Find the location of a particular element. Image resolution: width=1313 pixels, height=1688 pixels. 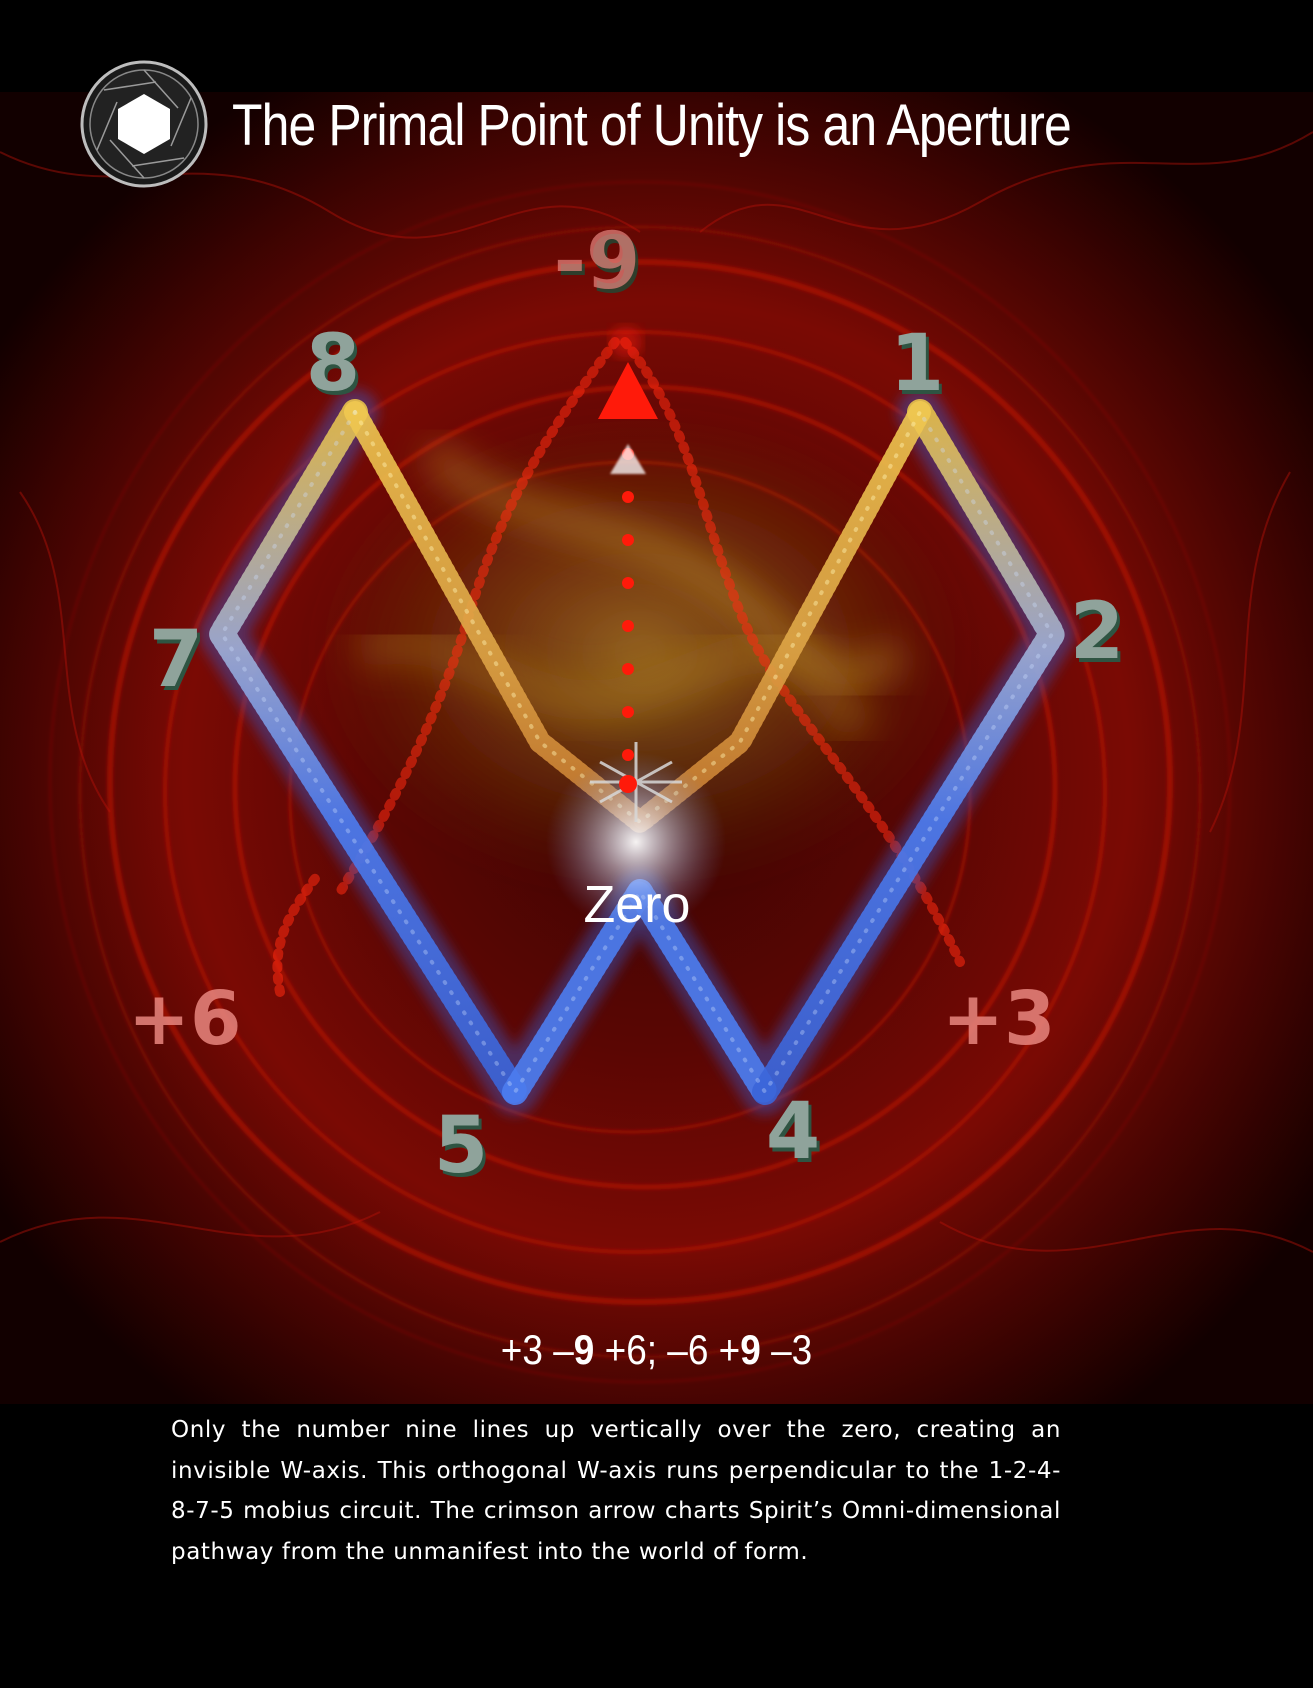

zero-glow is located at coordinates (636, 842).